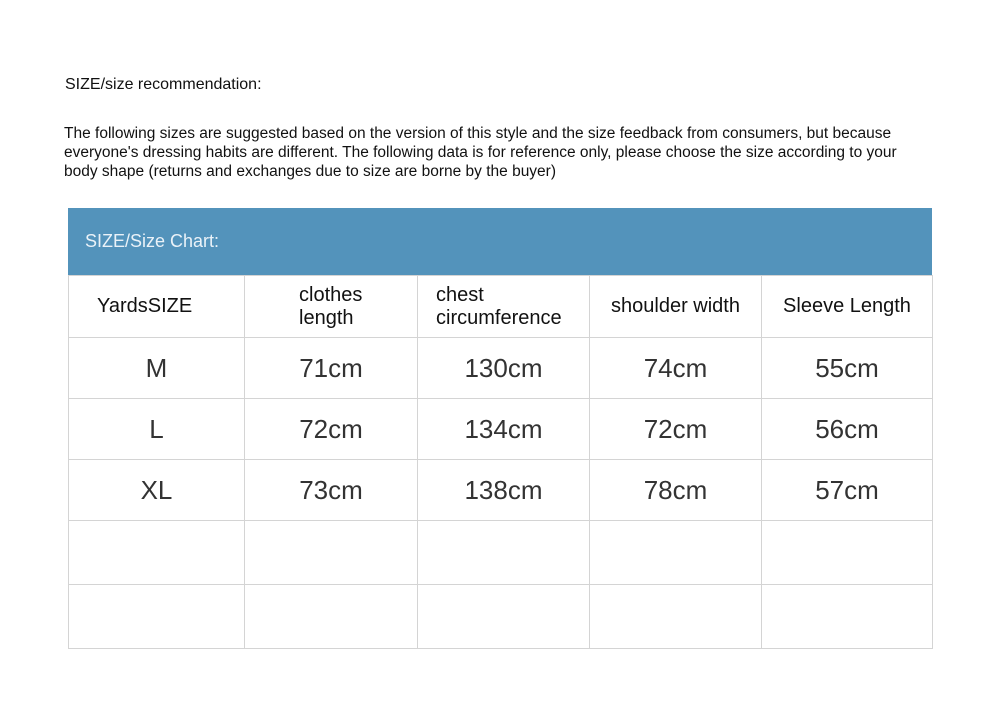 Image resolution: width=1000 pixels, height=708 pixels. Describe the element at coordinates (503, 429) in the screenshot. I see `value-cell: 134cm` at that location.